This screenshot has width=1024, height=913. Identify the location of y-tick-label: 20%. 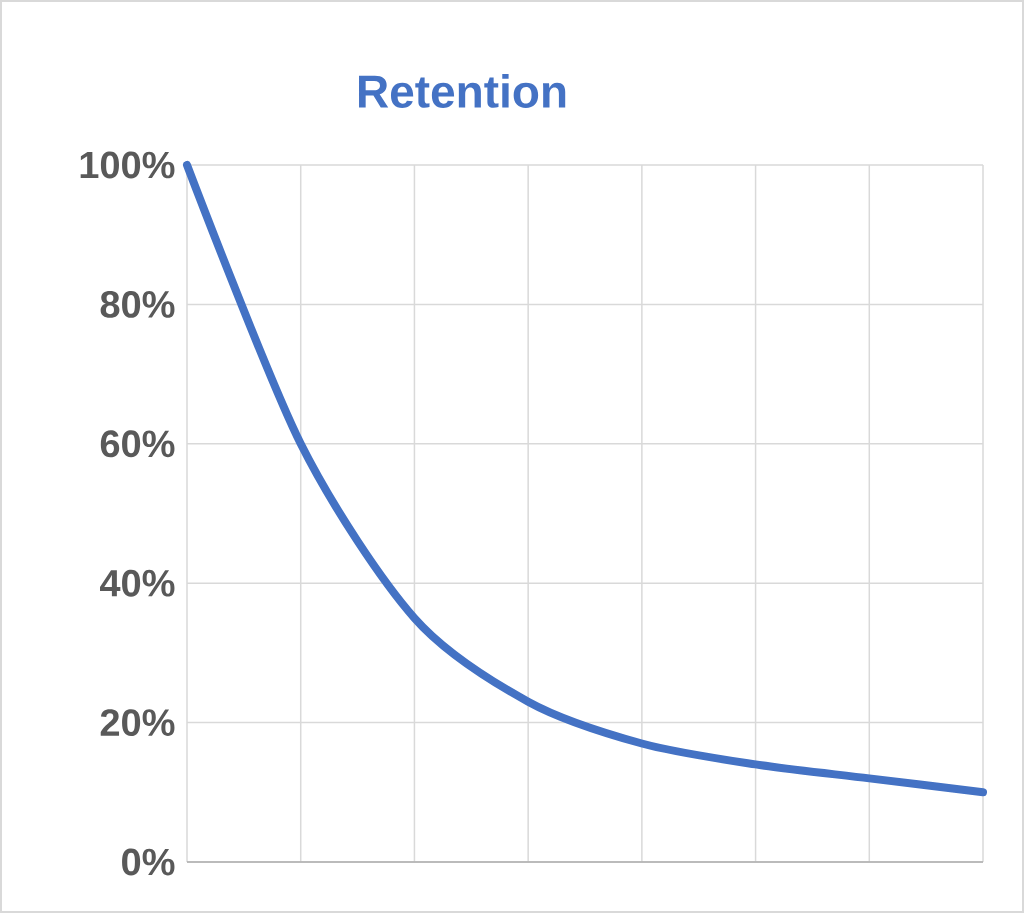
(137, 723).